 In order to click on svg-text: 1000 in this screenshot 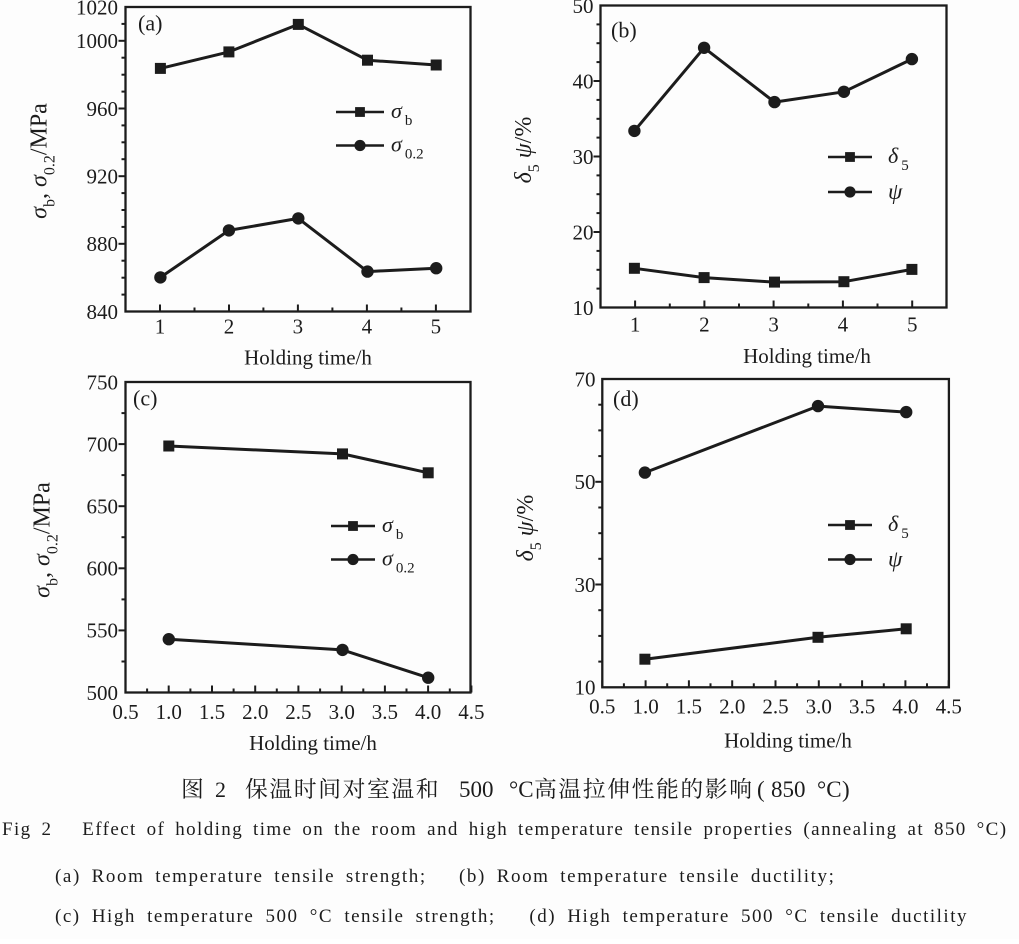, I will do `click(97, 41)`.